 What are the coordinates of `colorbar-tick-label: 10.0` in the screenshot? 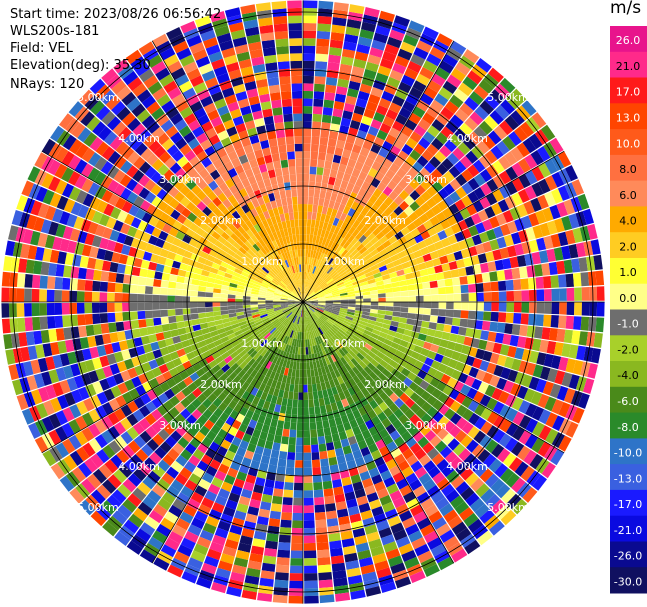 It's located at (628, 143).